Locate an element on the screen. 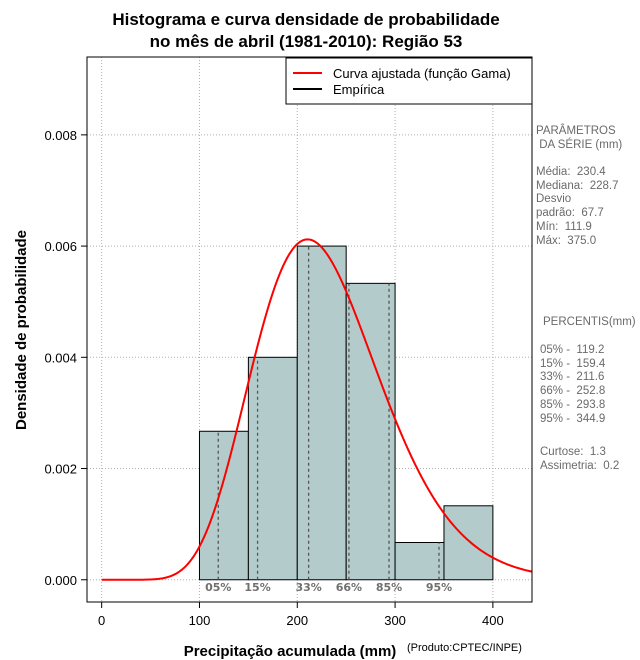 Image resolution: width=640 pixels, height=660 pixels. x-tick-label-1: 100 is located at coordinates (200, 620).